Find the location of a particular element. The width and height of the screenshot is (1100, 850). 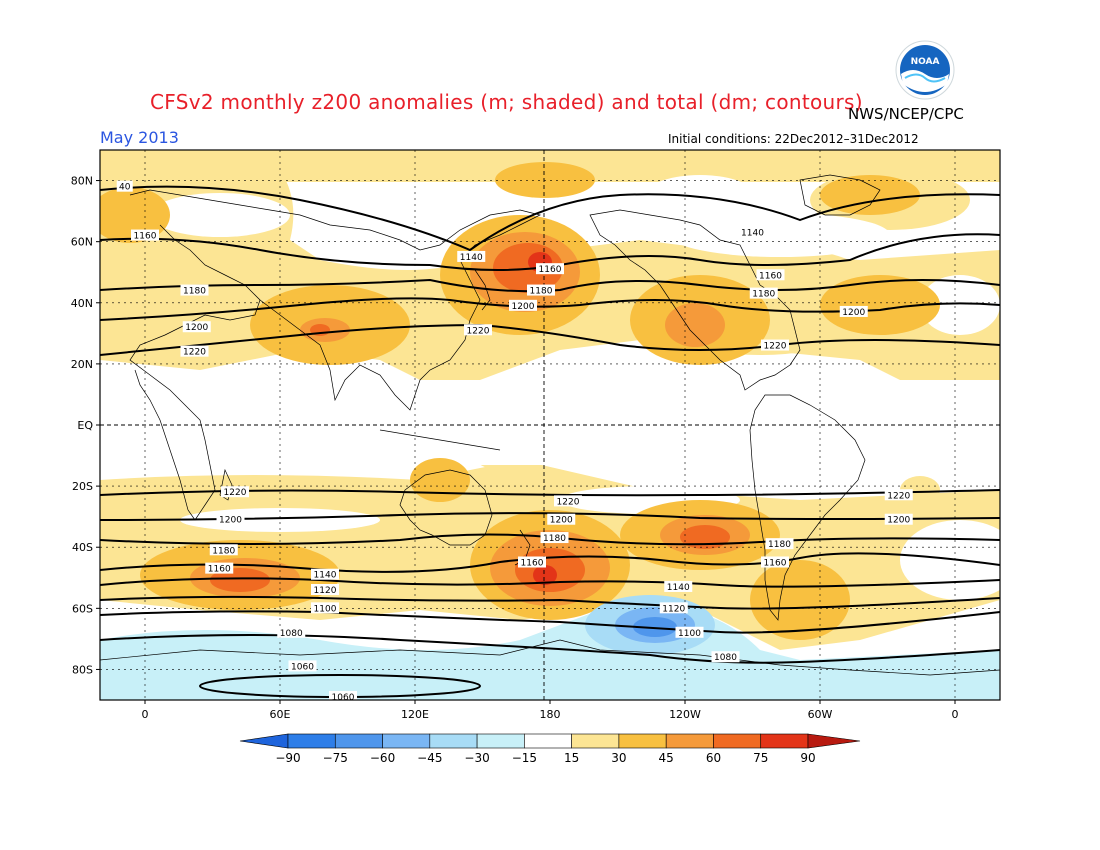

lon-label: 60W is located at coordinates (820, 714).